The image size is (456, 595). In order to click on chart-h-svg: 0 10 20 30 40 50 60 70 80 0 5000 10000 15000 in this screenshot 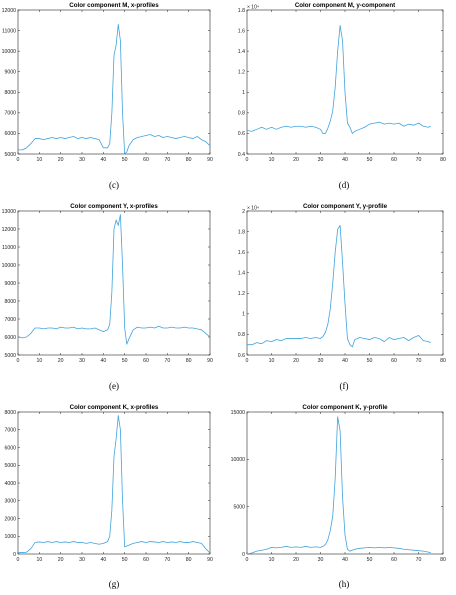, I will do `click(338, 486)`.